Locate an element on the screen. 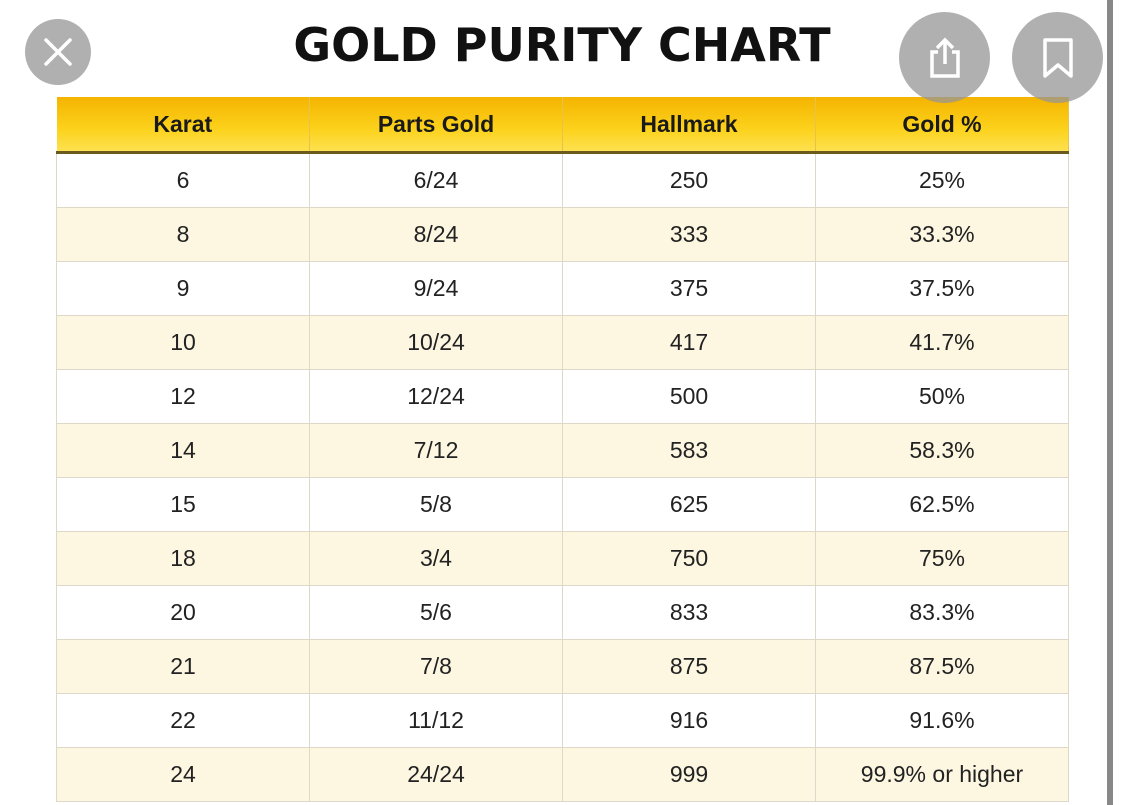 This screenshot has width=1124, height=805. table-cell: 10/24 is located at coordinates (436, 342).